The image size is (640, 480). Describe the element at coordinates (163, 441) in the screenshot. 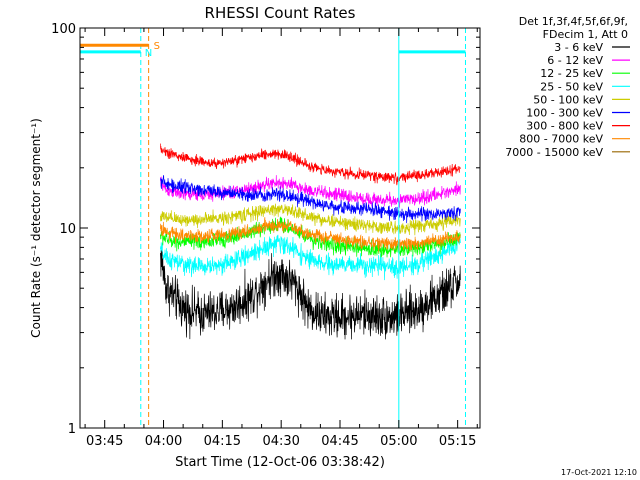

I see `x-tick-label: 04:00` at that location.